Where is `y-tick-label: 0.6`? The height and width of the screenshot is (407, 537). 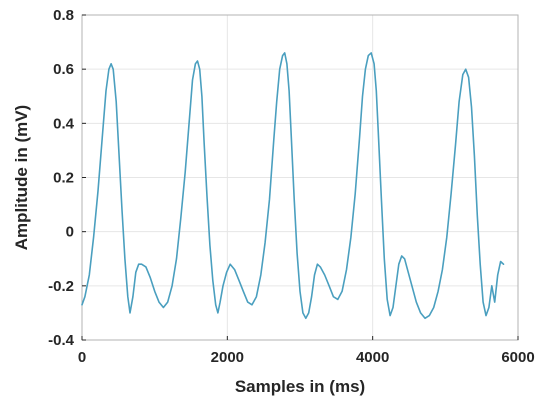
y-tick-label: 0.6 is located at coordinates (63, 69).